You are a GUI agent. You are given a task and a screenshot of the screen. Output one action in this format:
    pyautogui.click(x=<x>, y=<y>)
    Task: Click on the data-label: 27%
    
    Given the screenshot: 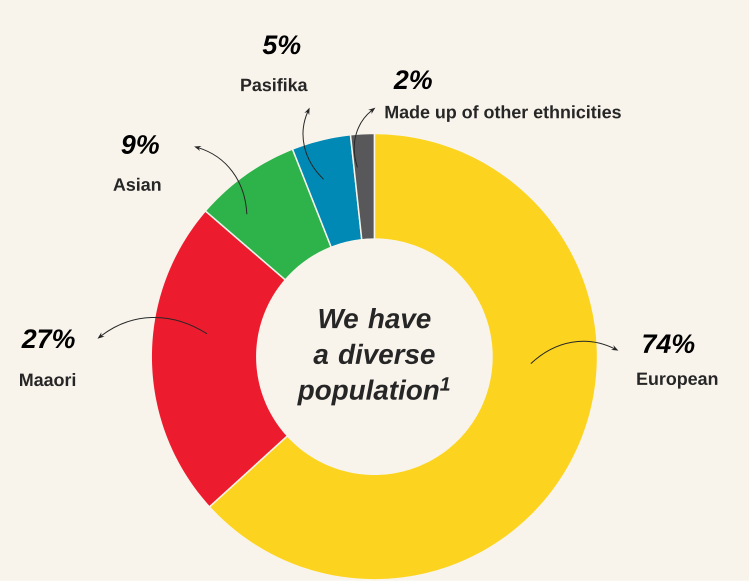 What is the action you would take?
    pyautogui.click(x=48, y=338)
    